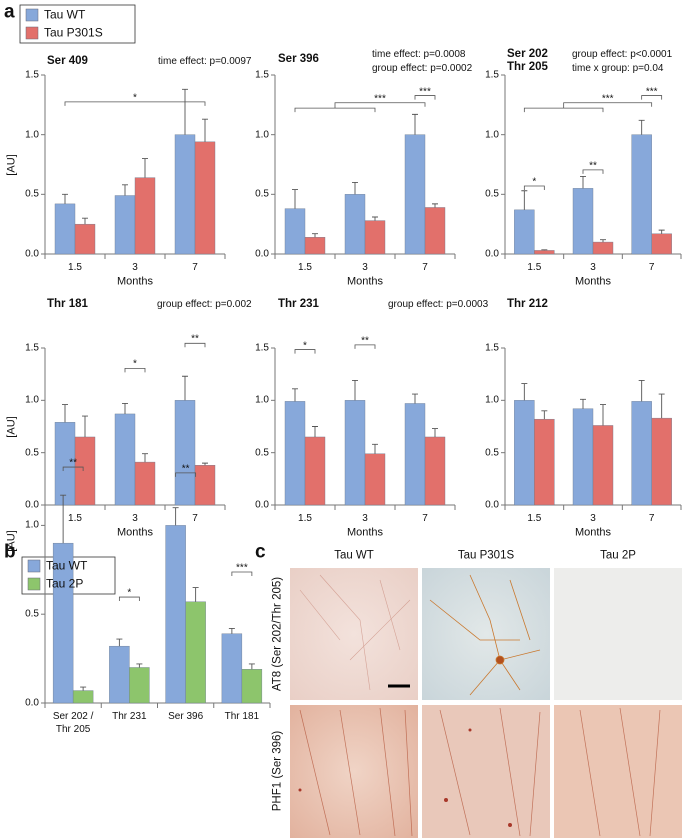  I want to click on chart-title: Thr 231, so click(298, 304).